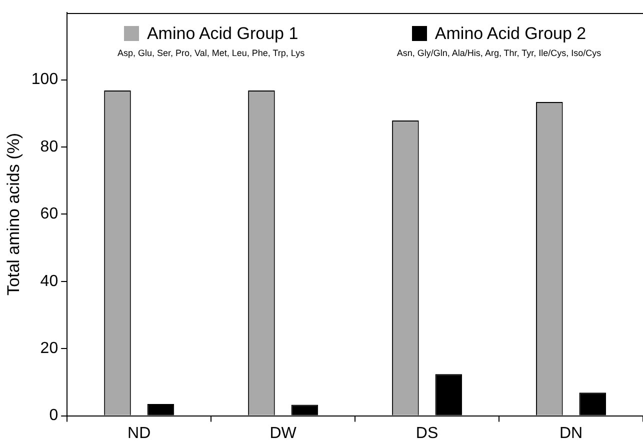 Image resolution: width=643 pixels, height=445 pixels. What do you see at coordinates (284, 433) in the screenshot?
I see `x-tick-label: DW` at bounding box center [284, 433].